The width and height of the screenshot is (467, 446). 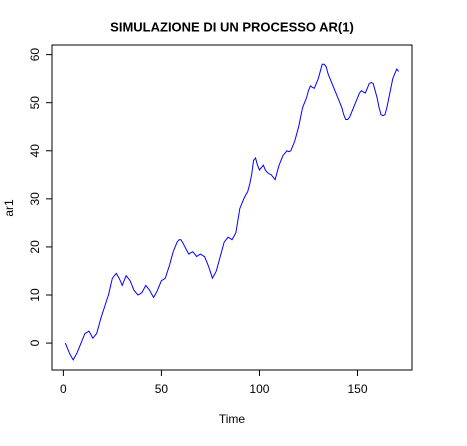 I want to click on y-tick-label: 60, so click(x=35, y=55).